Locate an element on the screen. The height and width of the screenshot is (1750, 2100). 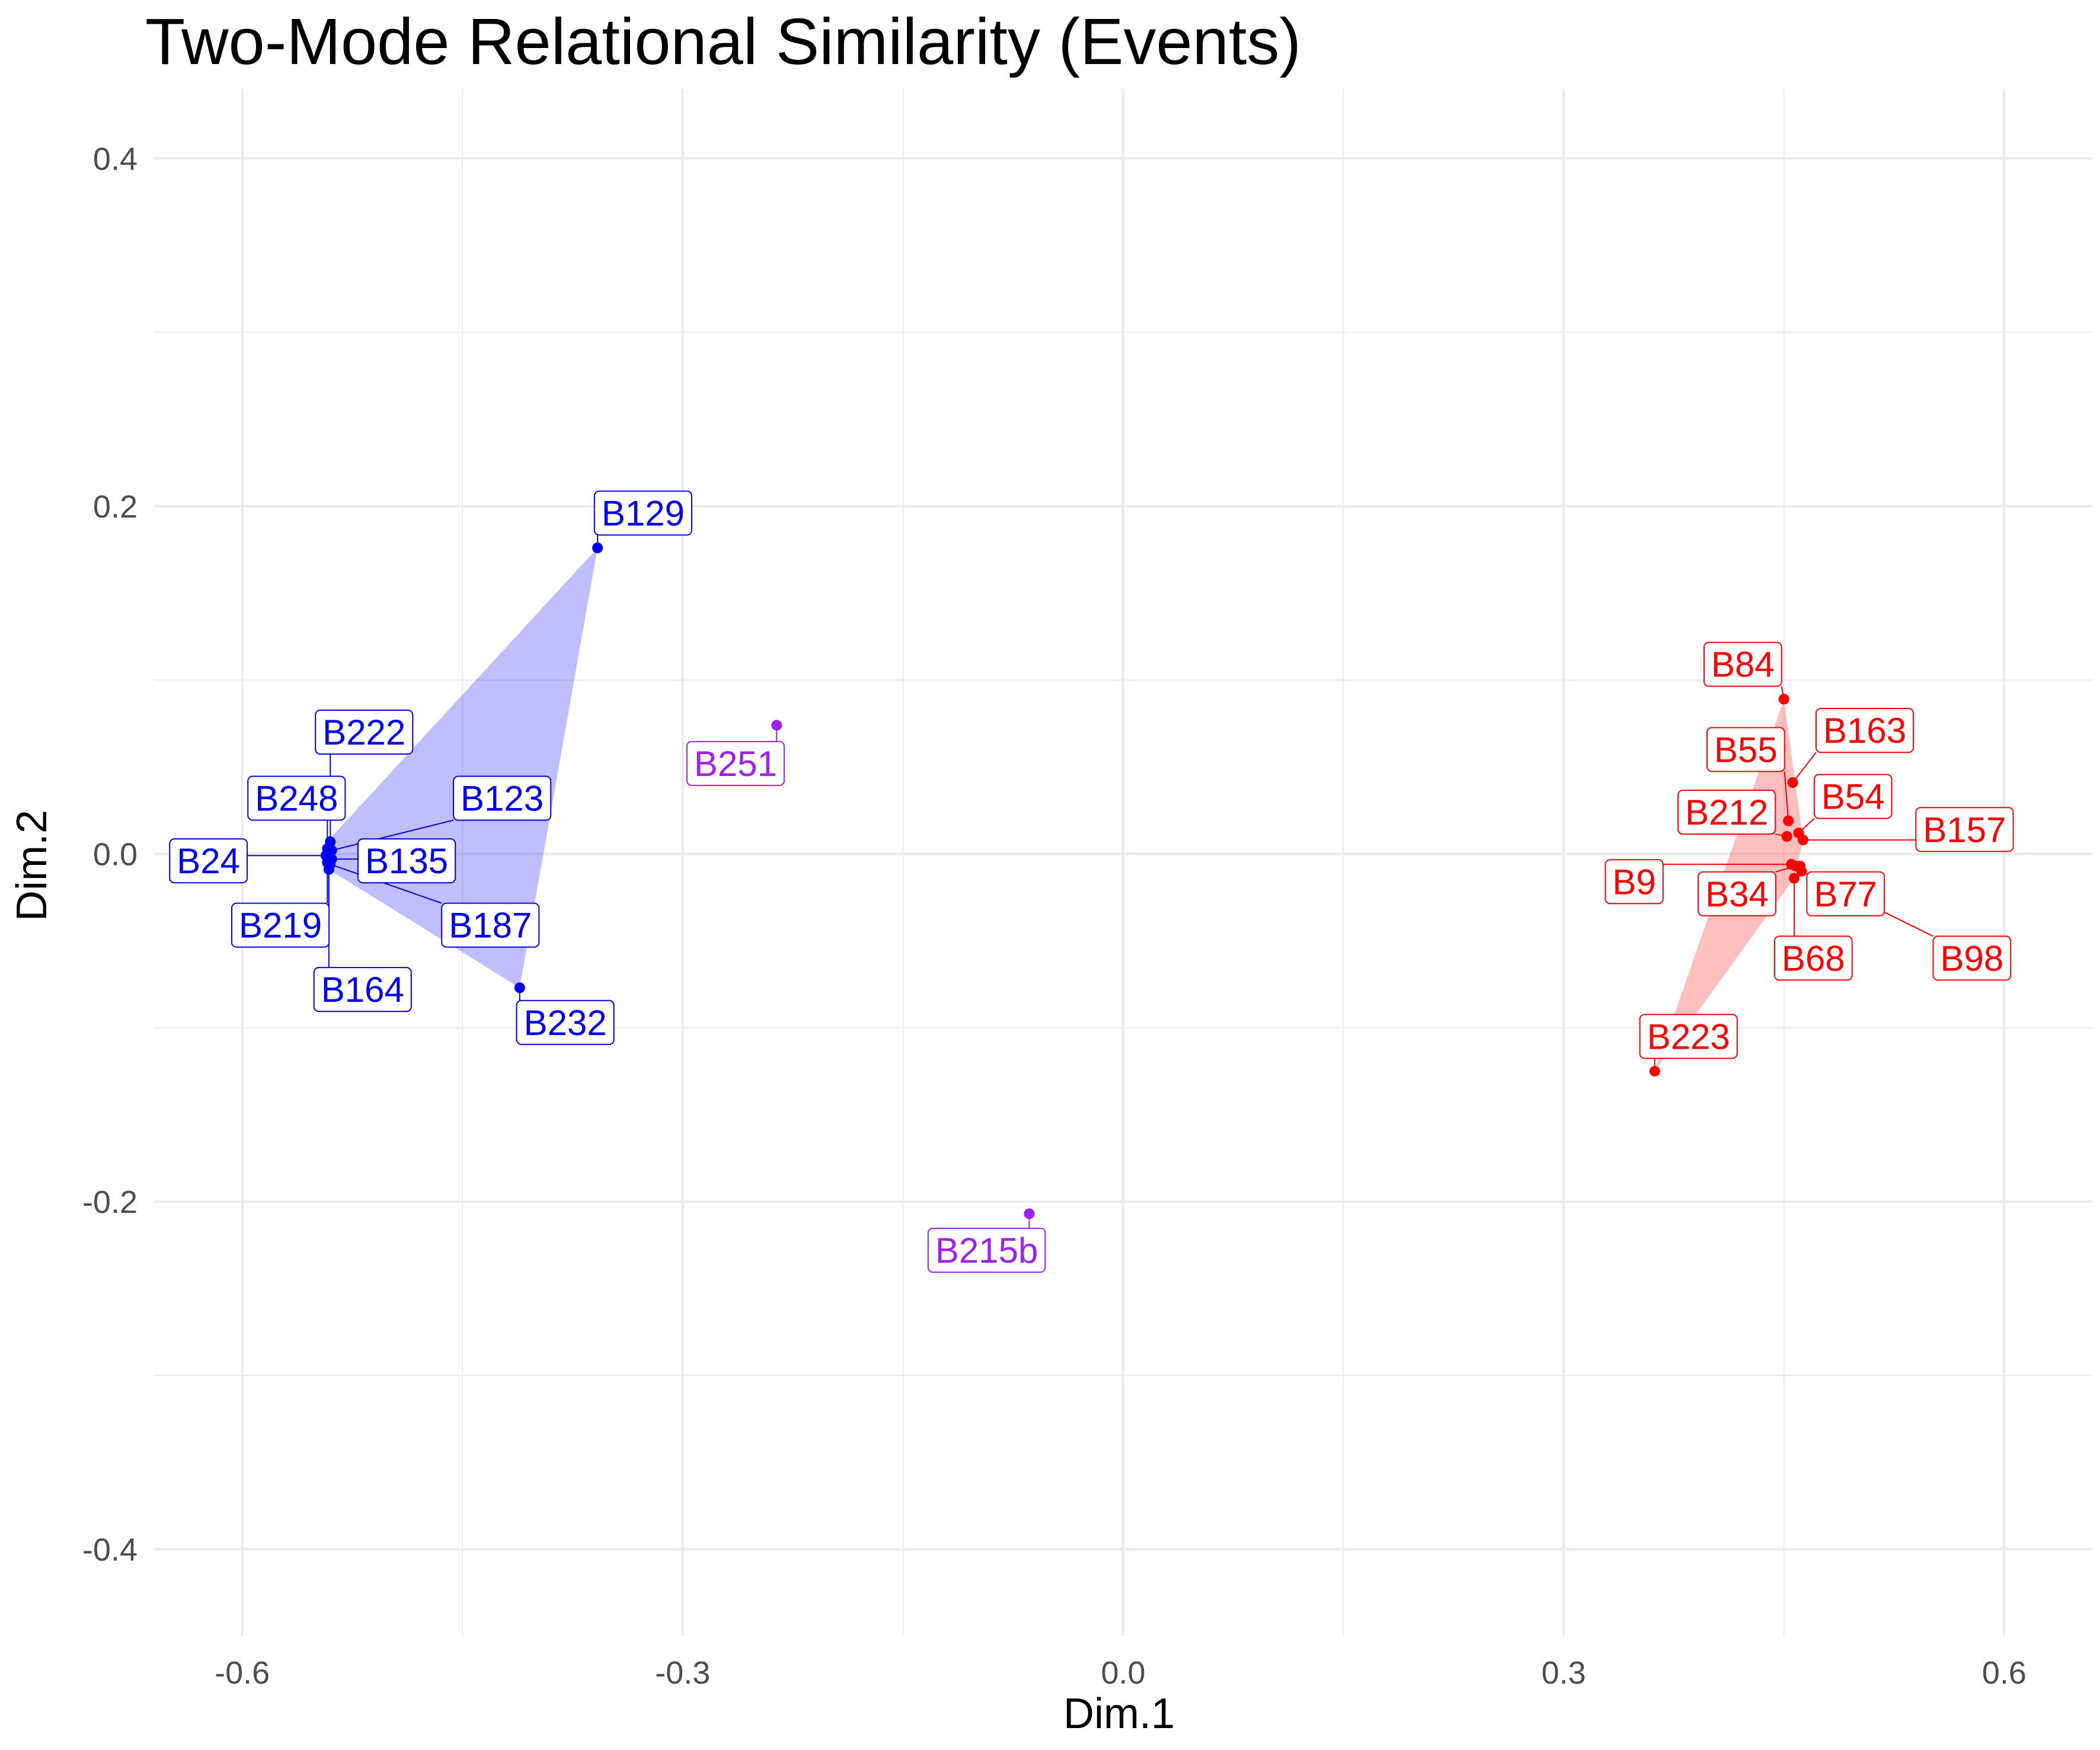
point-label-text: B129 is located at coordinates (643, 514).